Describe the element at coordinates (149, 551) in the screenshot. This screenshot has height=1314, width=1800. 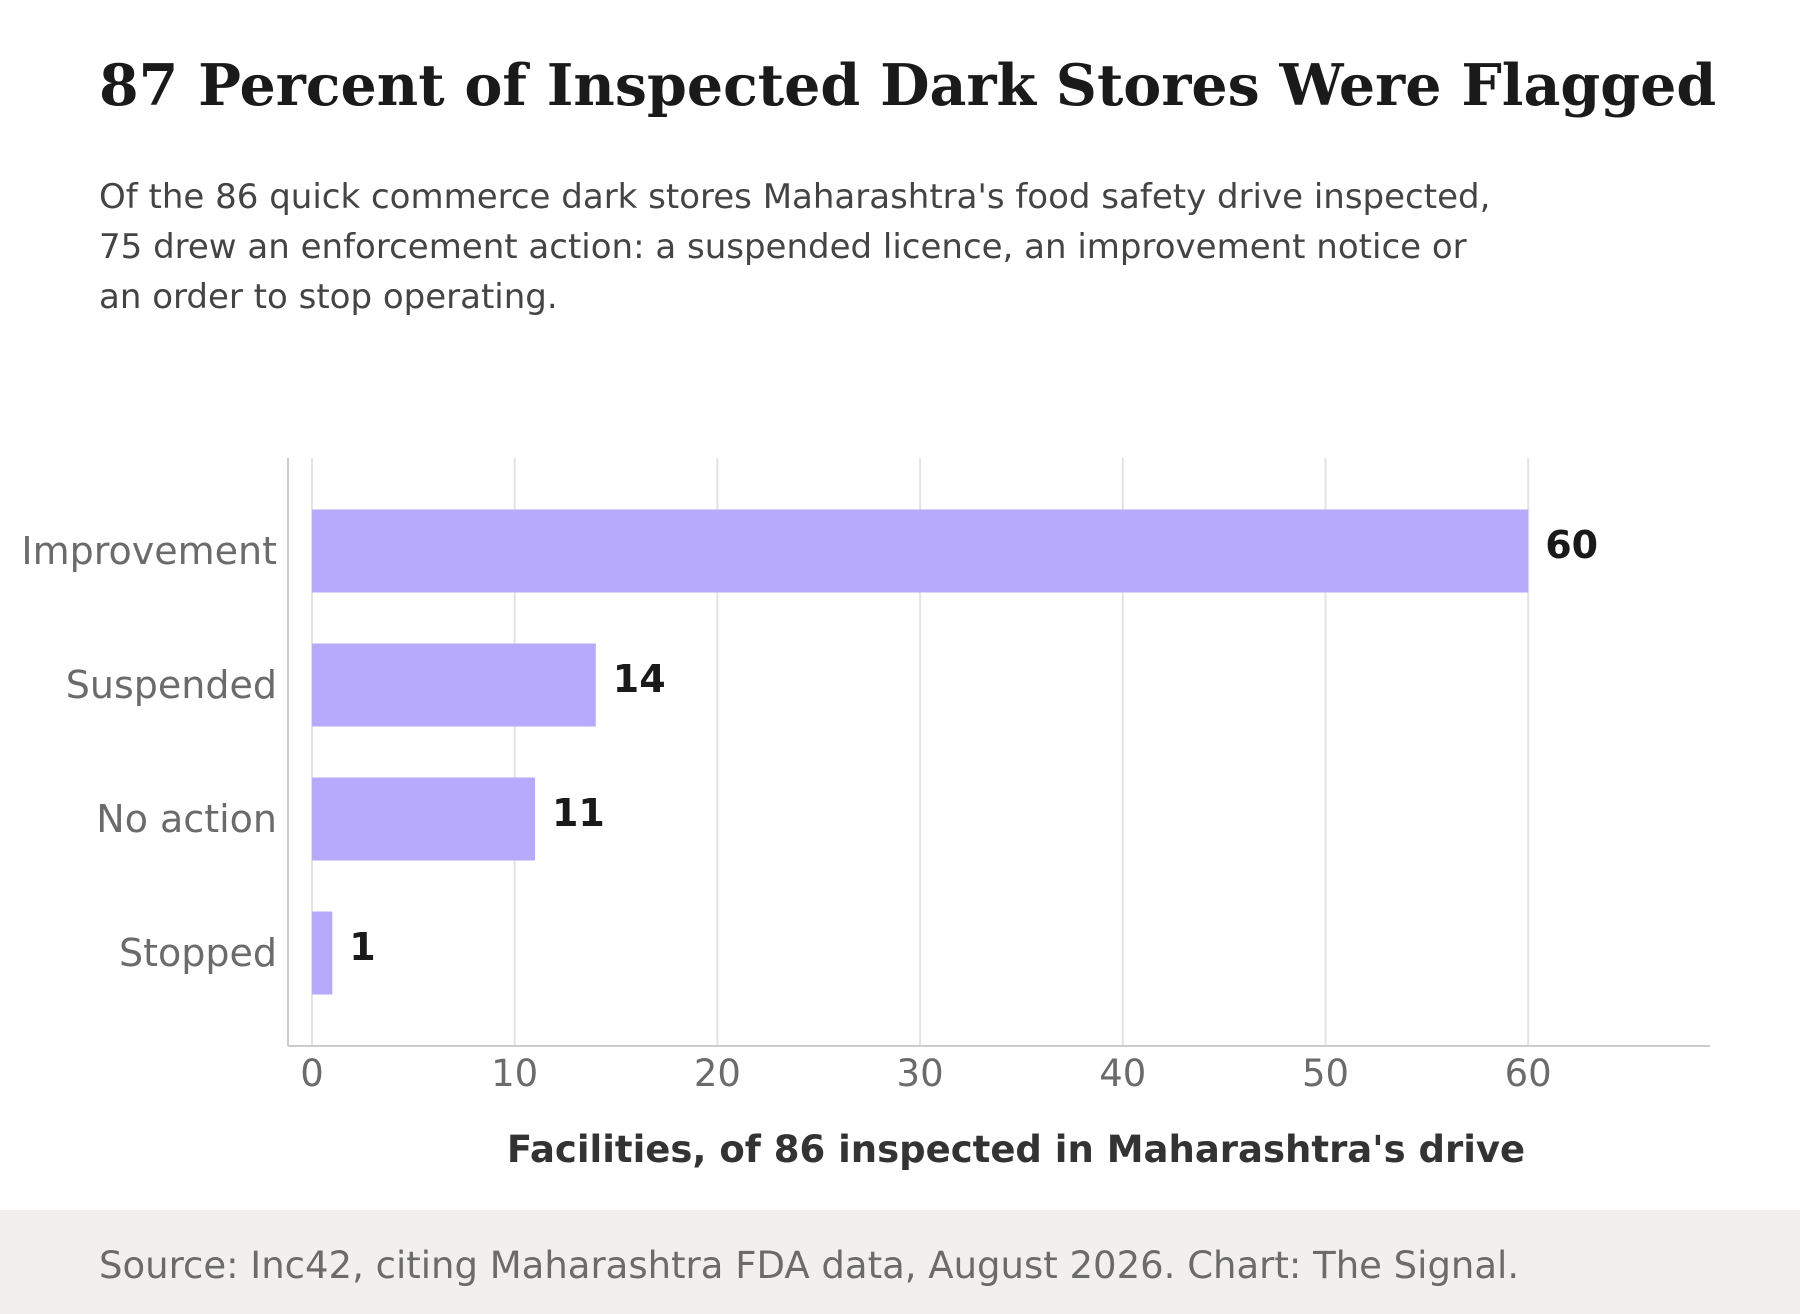
I see `category-label-improvement: Improvement` at that location.